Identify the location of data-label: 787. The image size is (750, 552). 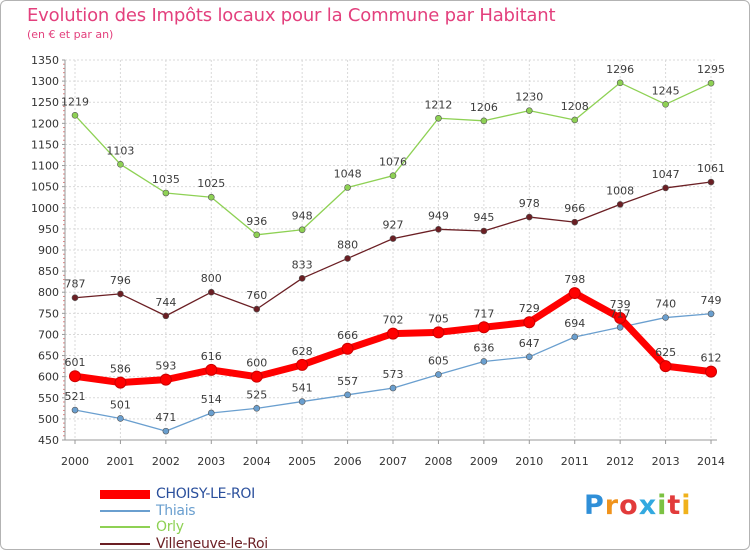
(75, 284).